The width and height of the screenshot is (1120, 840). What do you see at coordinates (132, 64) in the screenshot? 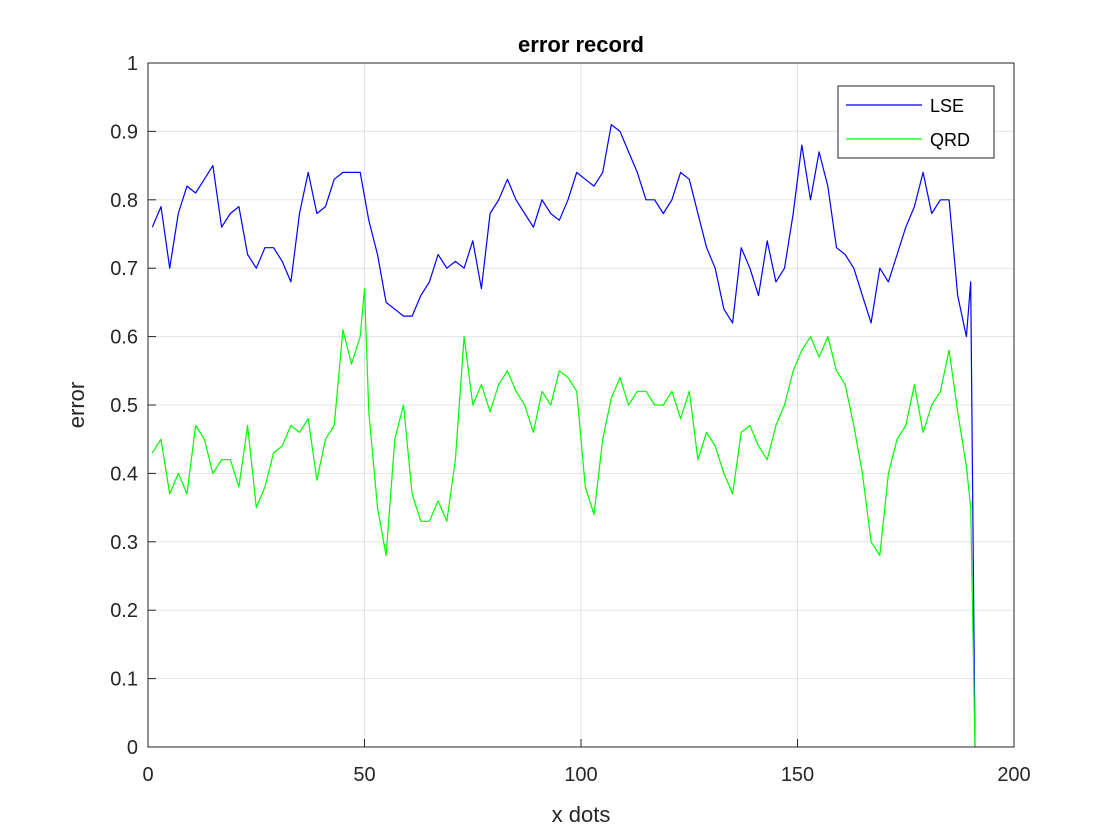
I see `y-tick-label: 1` at bounding box center [132, 64].